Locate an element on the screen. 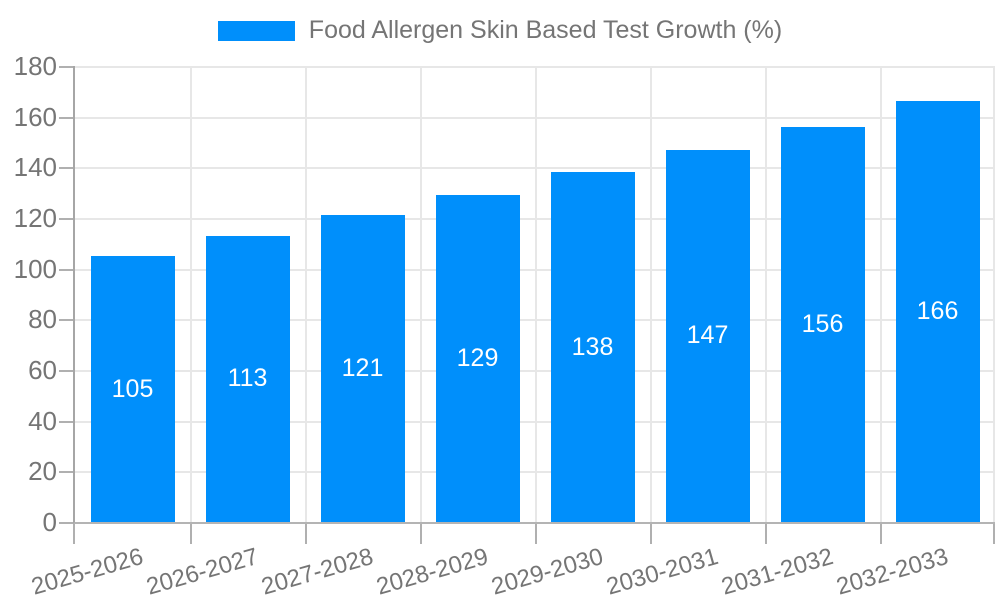 The image size is (1000, 600). x-axis-label: 2028-2029 is located at coordinates (432, 571).